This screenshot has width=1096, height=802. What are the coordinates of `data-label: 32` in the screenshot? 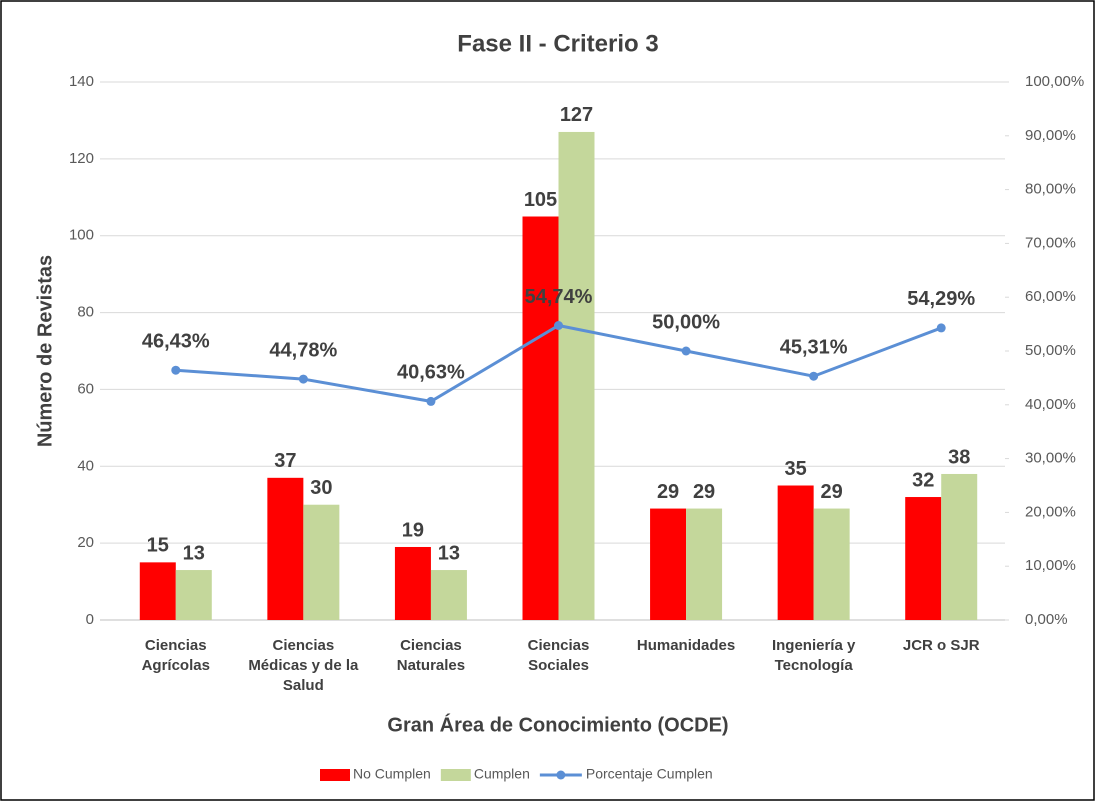 It's located at (923, 480).